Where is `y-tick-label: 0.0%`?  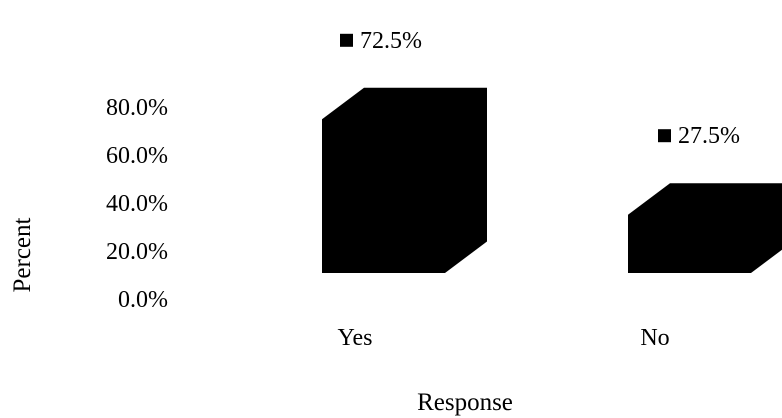
y-tick-label: 0.0% is located at coordinates (143, 300).